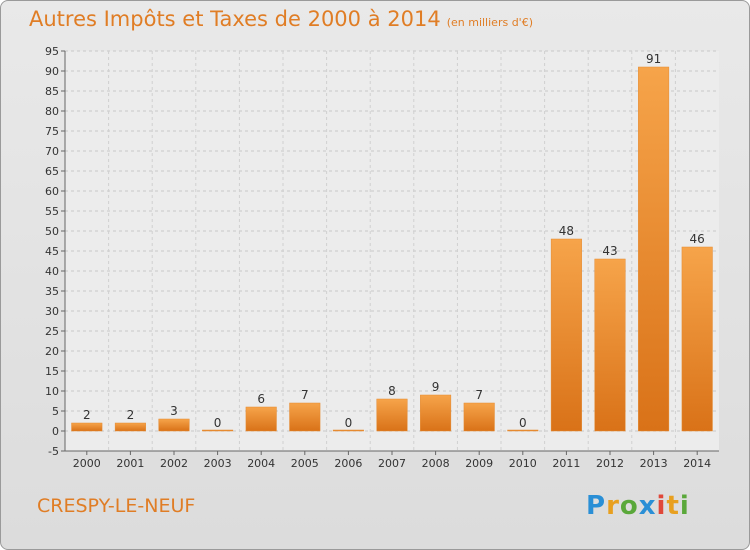  Describe the element at coordinates (55, 431) in the screenshot. I see `y-tick-label: 0` at that location.